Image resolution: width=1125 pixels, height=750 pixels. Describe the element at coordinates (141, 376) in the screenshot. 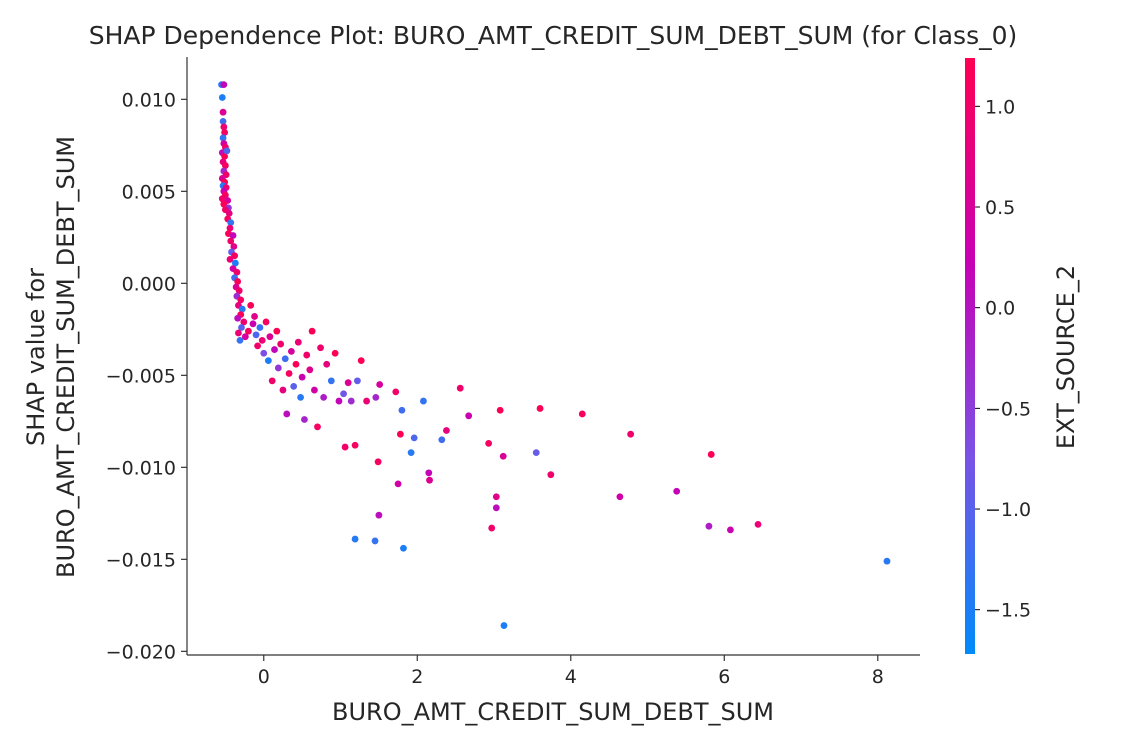

I see `y-tick-label: −0.005` at that location.